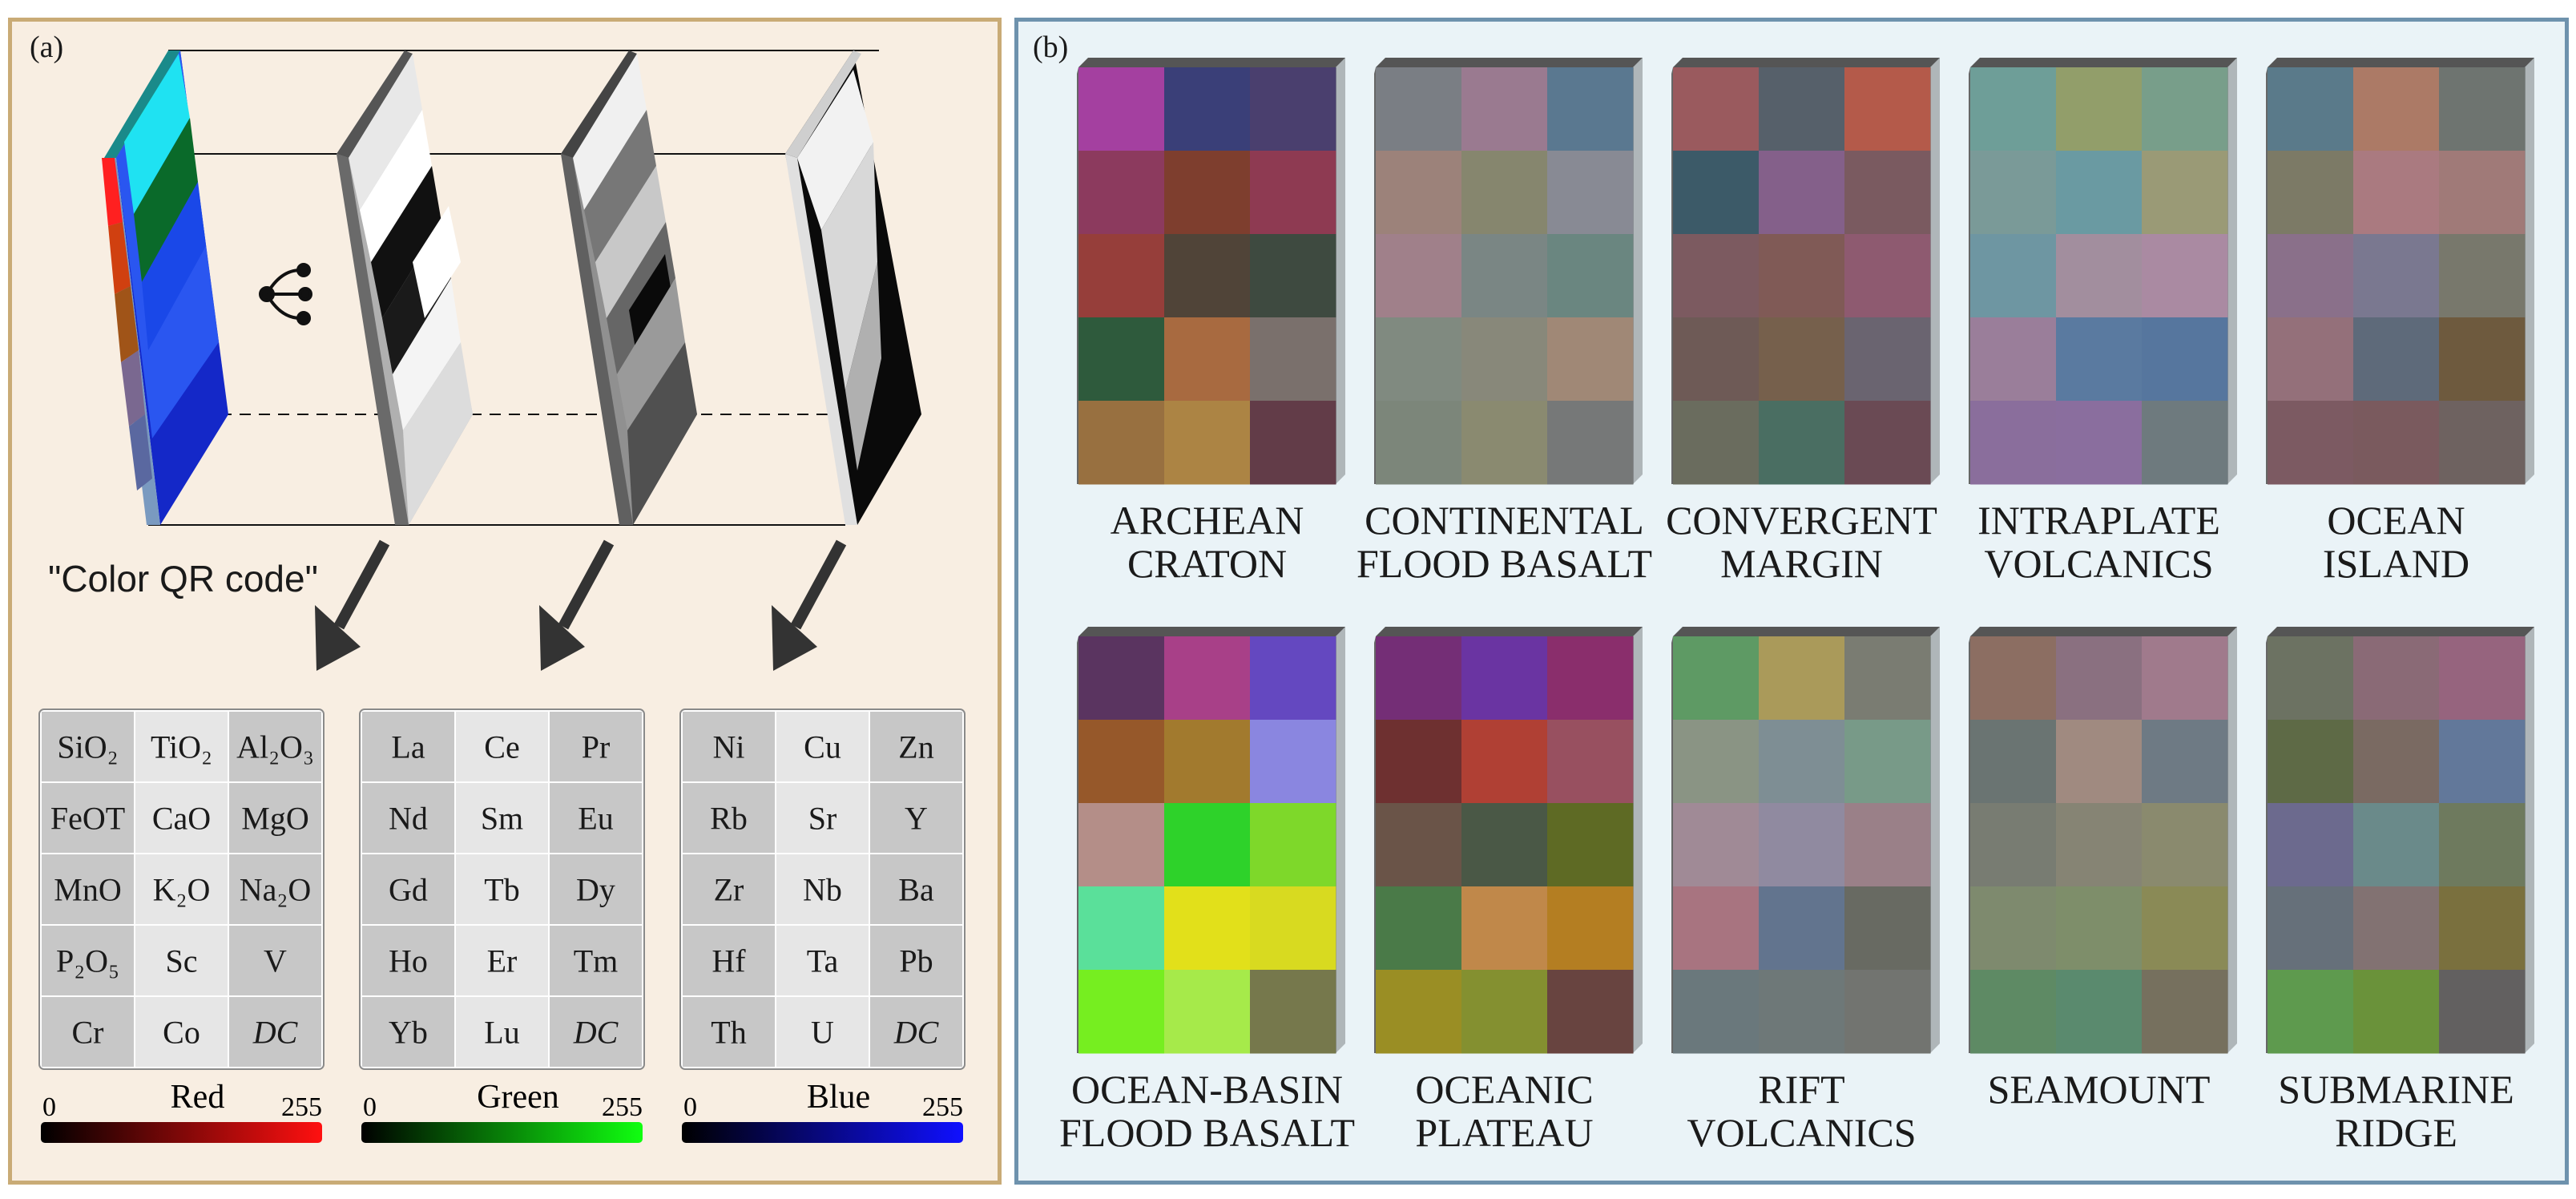 This screenshot has width=2576, height=1199. I want to click on table-cell-label: Al₂O₃, so click(275, 747).